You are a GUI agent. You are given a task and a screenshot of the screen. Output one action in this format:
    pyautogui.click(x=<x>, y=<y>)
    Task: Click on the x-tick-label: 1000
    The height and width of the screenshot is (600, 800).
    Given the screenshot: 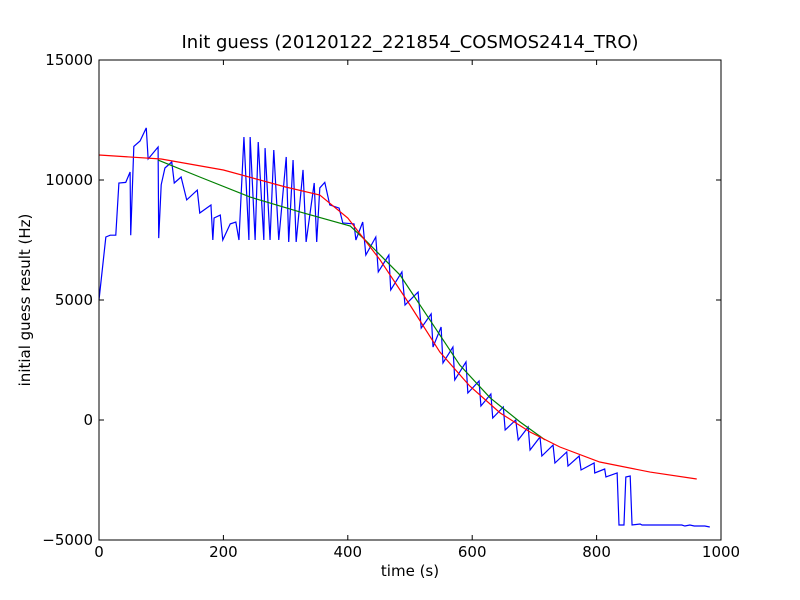 What is the action you would take?
    pyautogui.click(x=721, y=552)
    